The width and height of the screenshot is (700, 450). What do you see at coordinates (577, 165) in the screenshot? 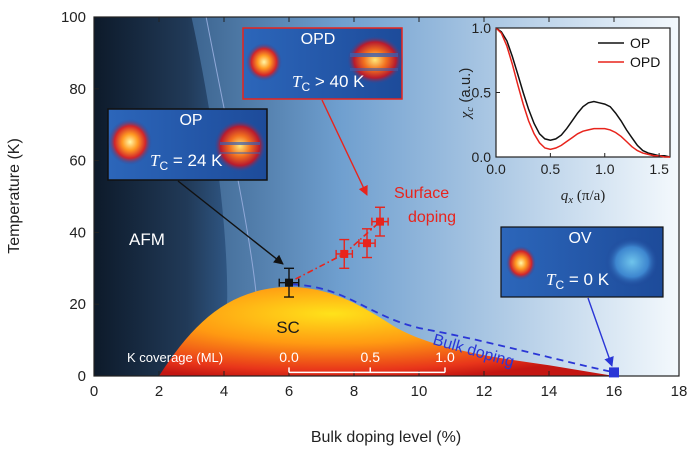
I see `inset-x-ticks: 0.0 0.5 1.0 1.5` at bounding box center [577, 165].